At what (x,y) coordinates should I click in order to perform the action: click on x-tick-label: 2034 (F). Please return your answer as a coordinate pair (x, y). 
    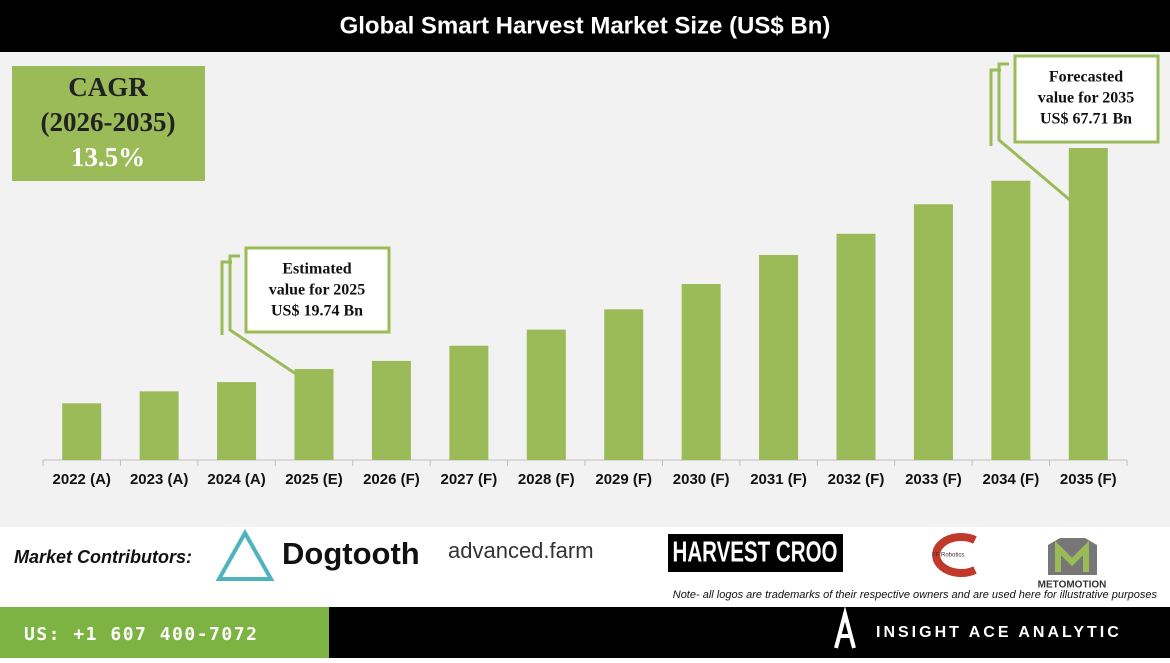
    Looking at the image, I should click on (1011, 479).